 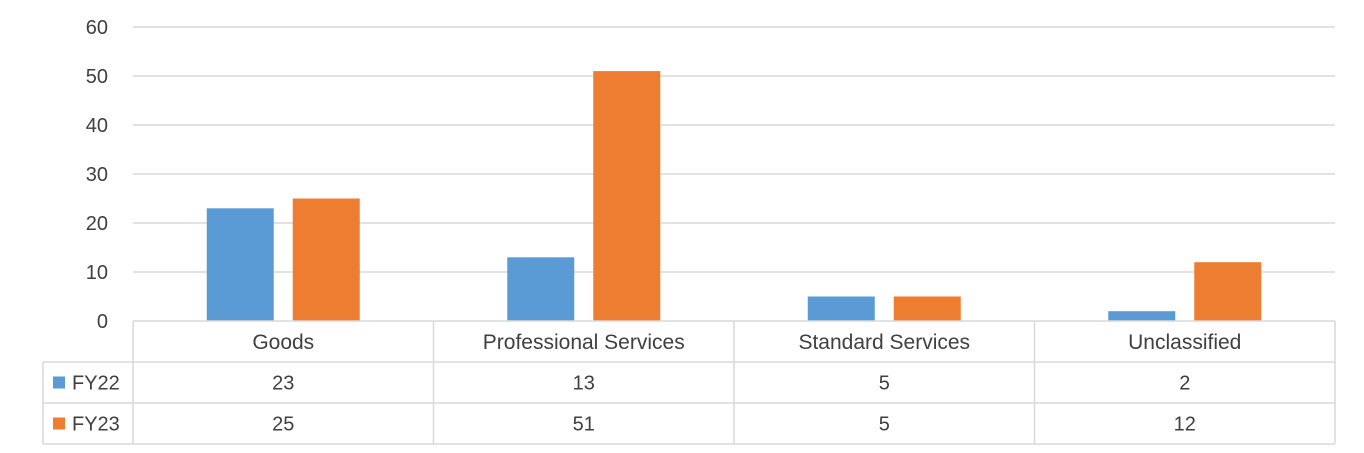 I want to click on table-cell-value: 2, so click(x=1184, y=384).